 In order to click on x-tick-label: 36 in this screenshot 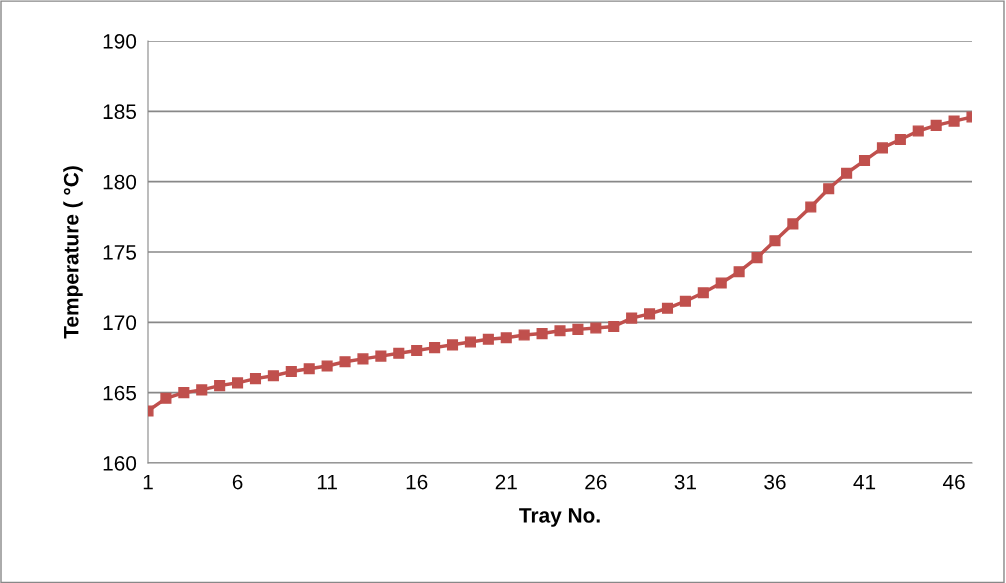, I will do `click(775, 482)`.